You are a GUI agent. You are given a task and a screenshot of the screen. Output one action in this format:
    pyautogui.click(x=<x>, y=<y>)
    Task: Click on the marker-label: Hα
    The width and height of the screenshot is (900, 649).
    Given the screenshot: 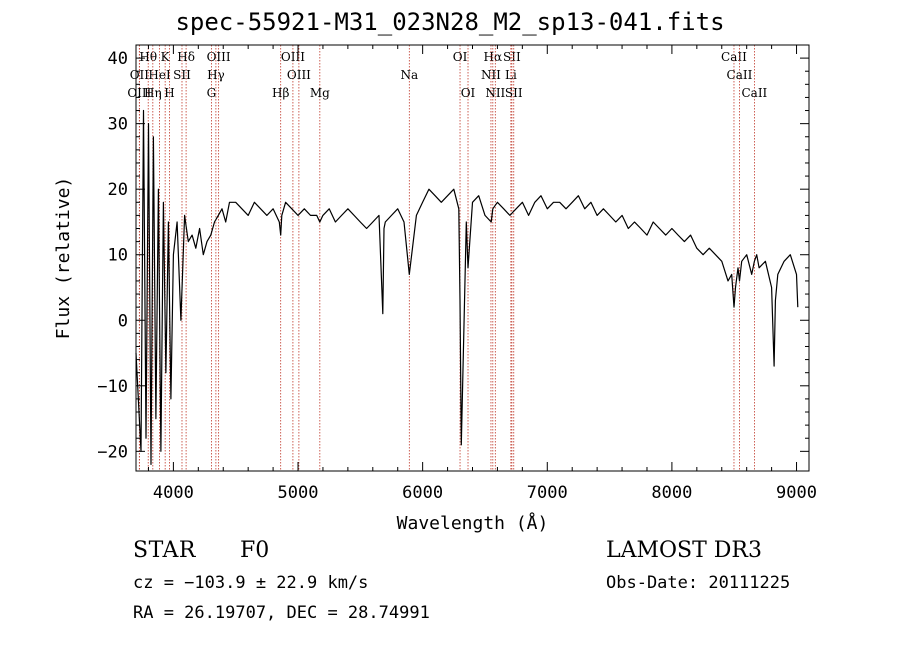 What is the action you would take?
    pyautogui.click(x=493, y=57)
    